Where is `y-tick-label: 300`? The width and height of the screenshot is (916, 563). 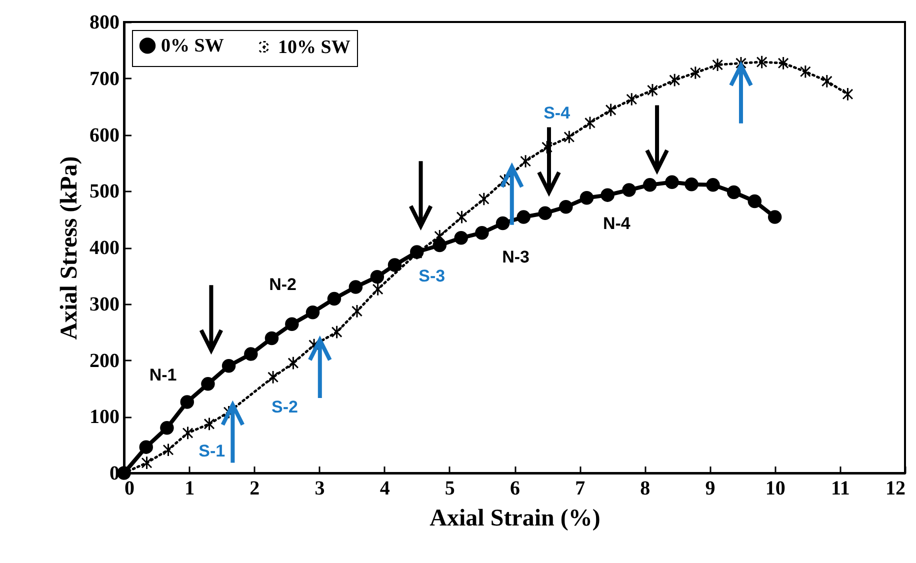 y-tick-label: 300 is located at coordinates (105, 304).